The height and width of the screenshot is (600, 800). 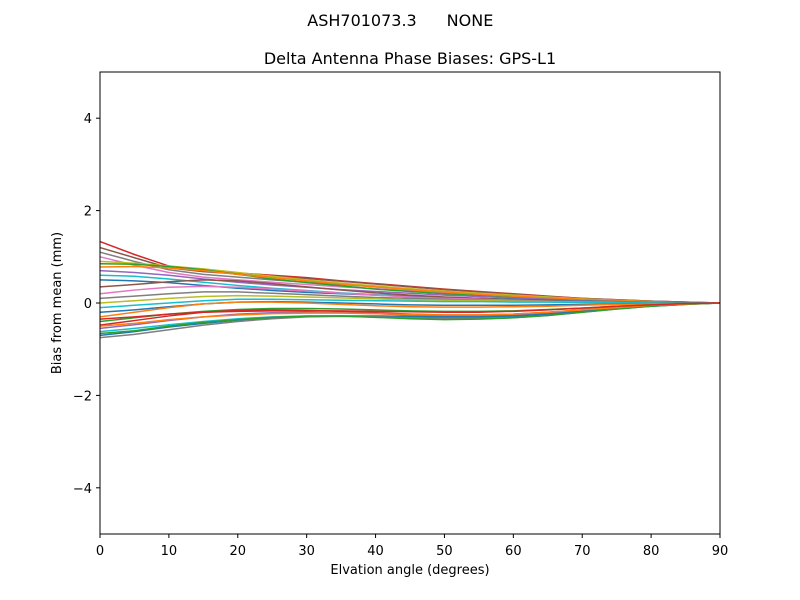 I want to click on series-layer, so click(x=410, y=289).